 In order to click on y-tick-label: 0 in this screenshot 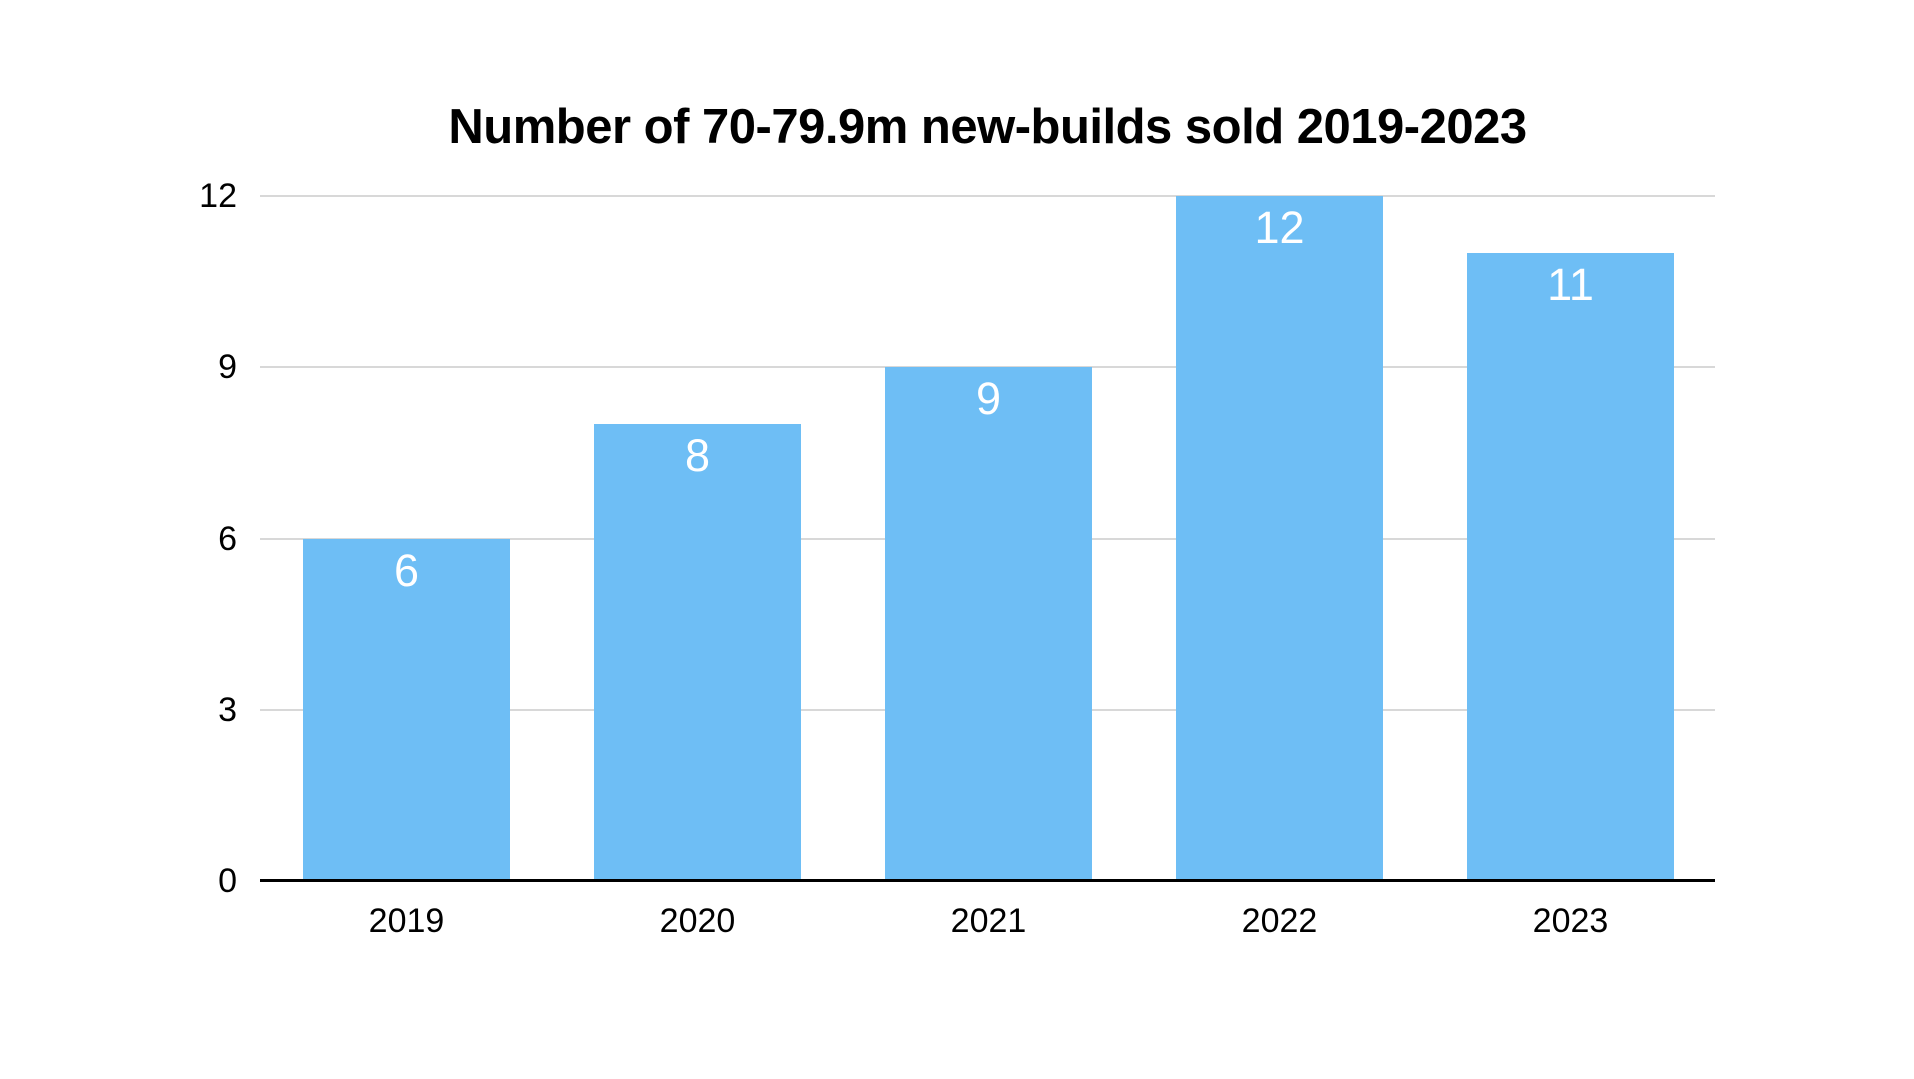, I will do `click(227, 881)`.